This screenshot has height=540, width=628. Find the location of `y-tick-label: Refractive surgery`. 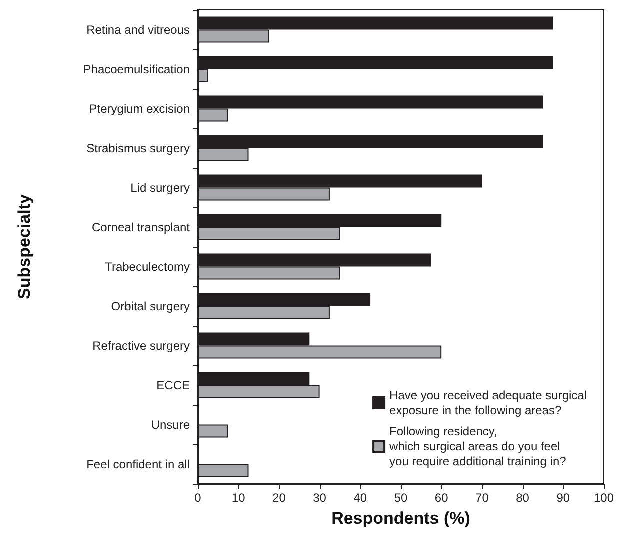

y-tick-label: Refractive surgery is located at coordinates (141, 345).